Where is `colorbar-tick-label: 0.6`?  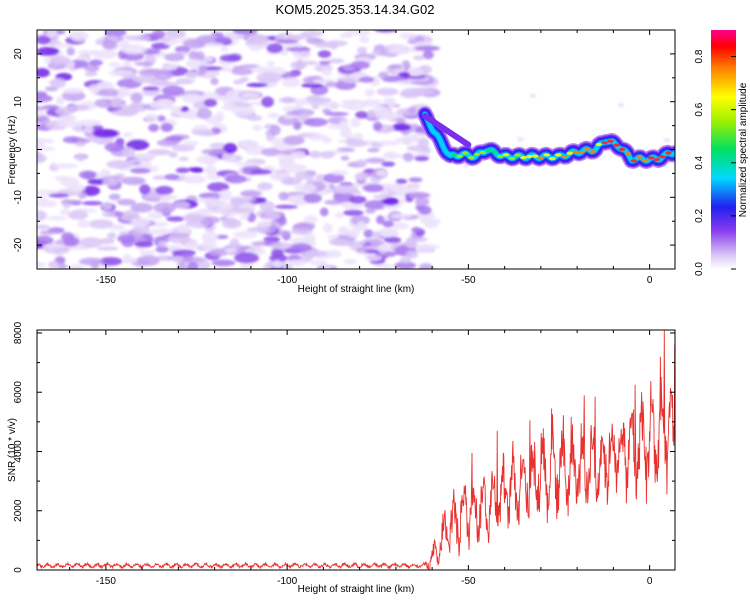 colorbar-tick-label: 0.6 is located at coordinates (699, 109).